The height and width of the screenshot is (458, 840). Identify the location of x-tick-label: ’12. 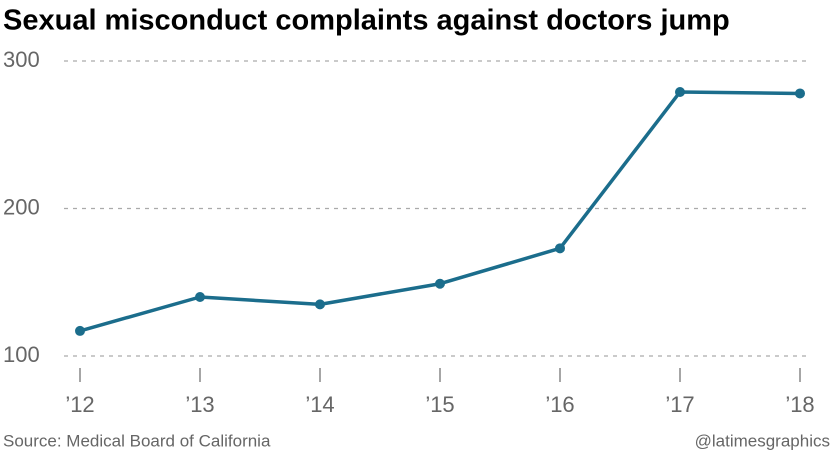
(79, 404).